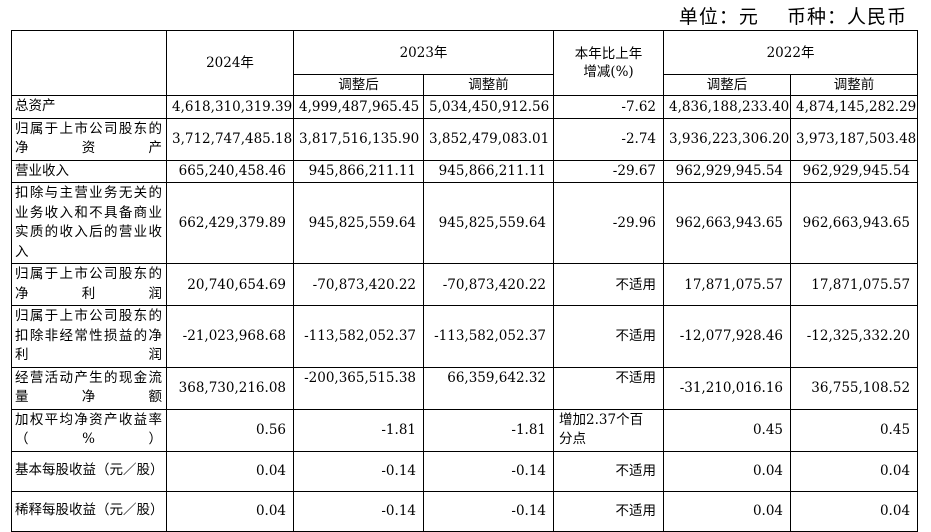 Image resolution: width=931 pixels, height=532 pixels. I want to click on value-2022-adjusted-after: 962,663,943.65, so click(727, 223).